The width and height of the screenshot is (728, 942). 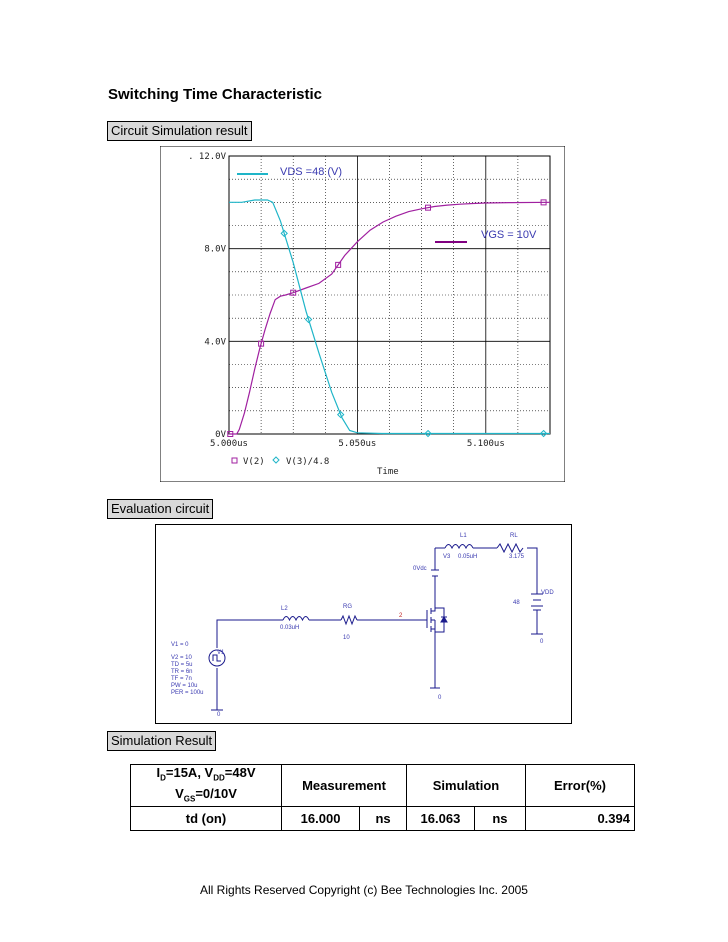 What do you see at coordinates (532, 570) in the screenshot?
I see `wire-rl-vdd` at bounding box center [532, 570].